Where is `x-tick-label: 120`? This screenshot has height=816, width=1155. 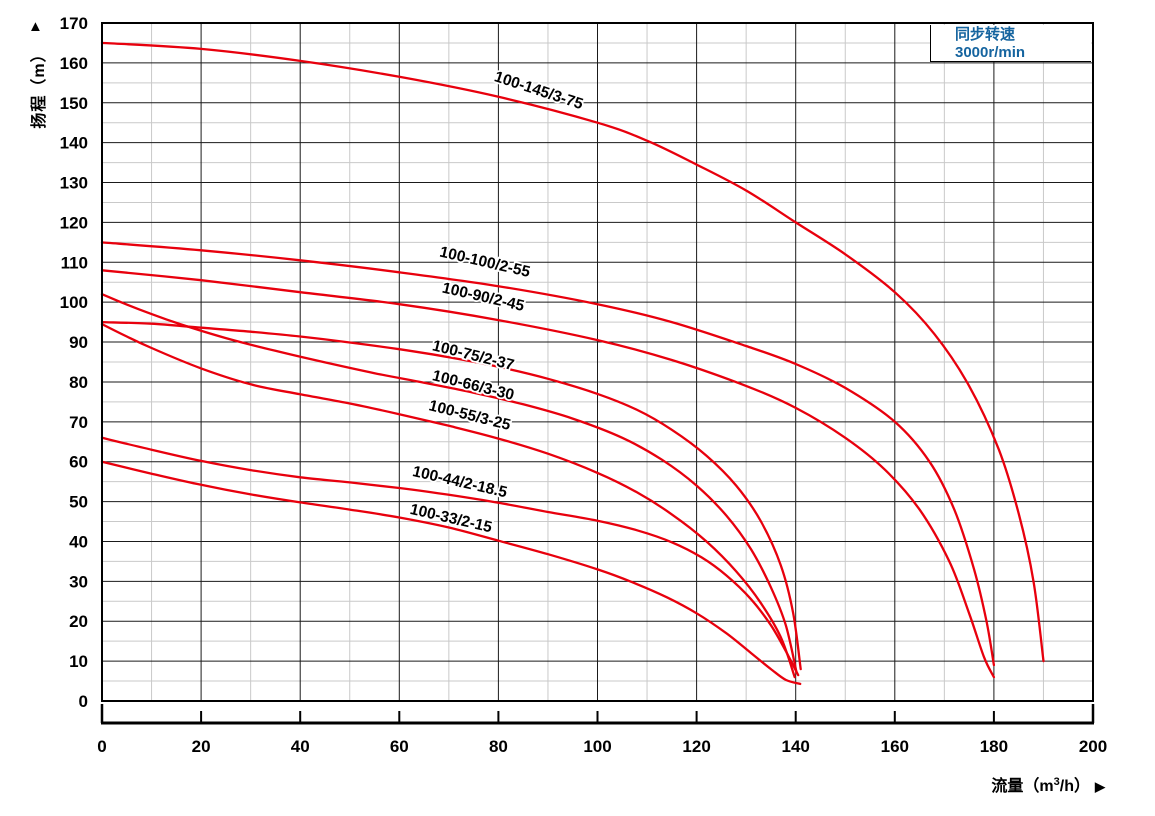 x-tick-label: 120 is located at coordinates (696, 746).